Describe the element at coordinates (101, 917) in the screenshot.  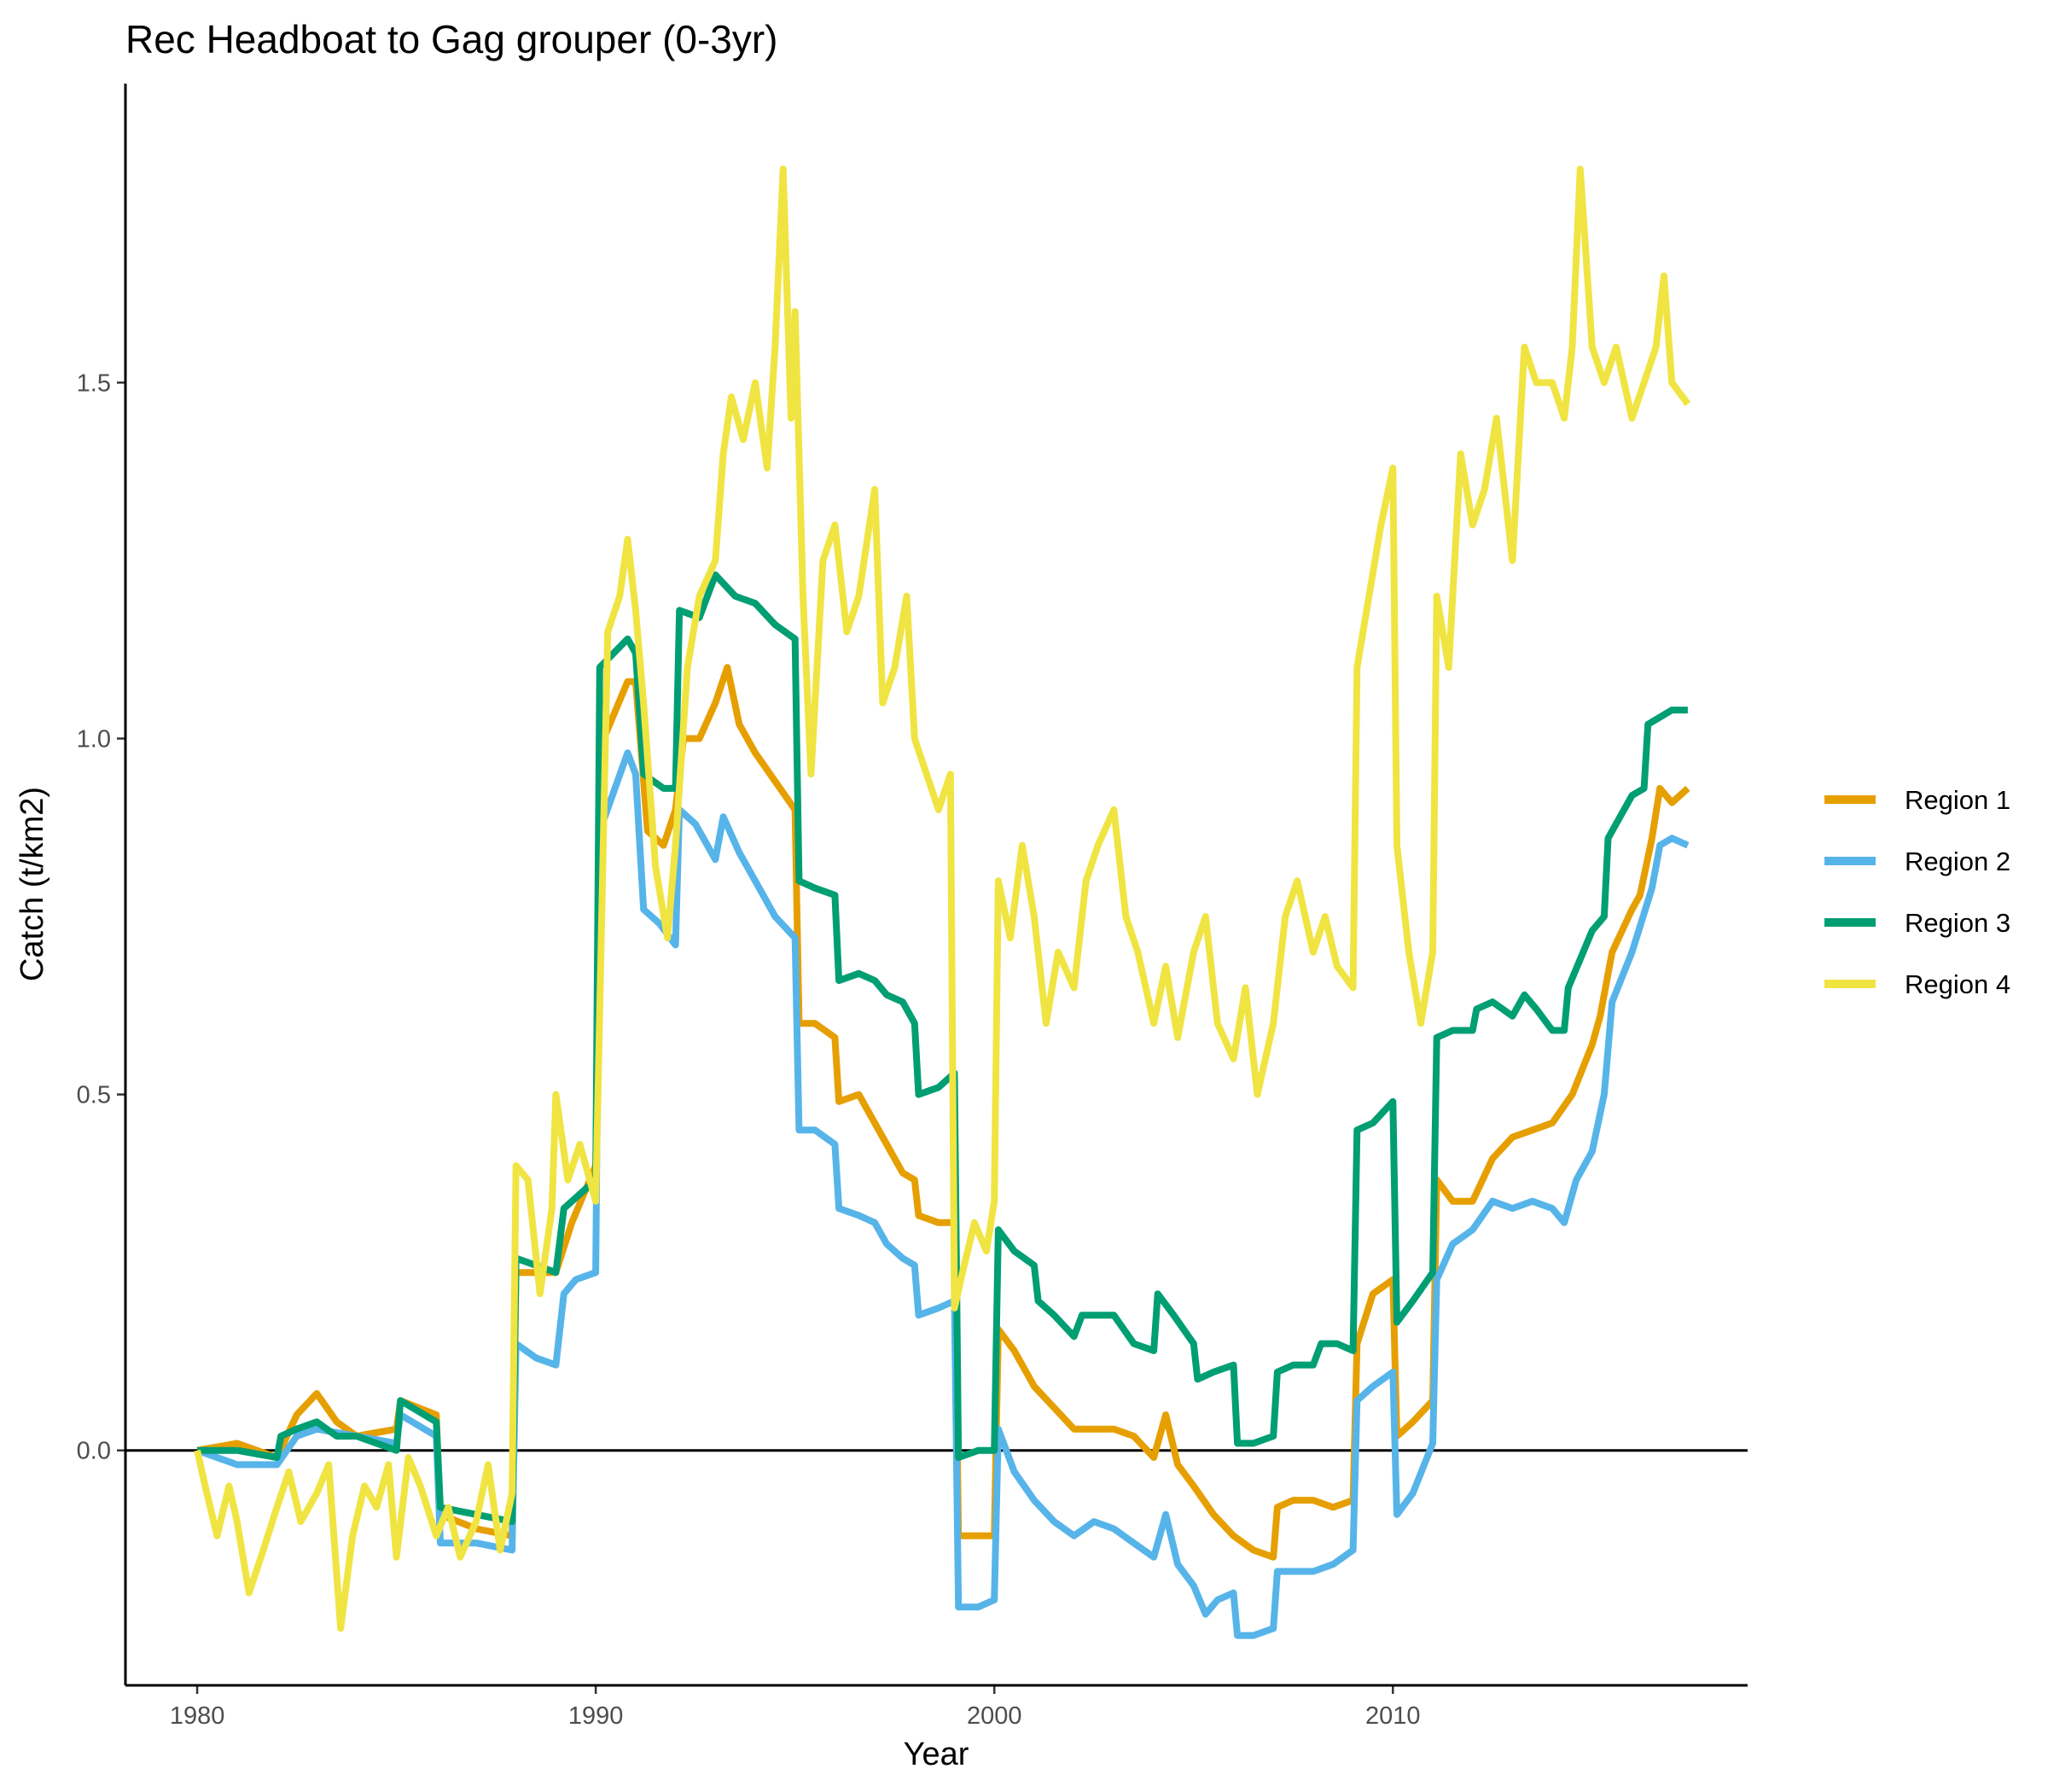
I see `y-axis-ticks: 0.0 0.5 1.0 1.5` at that location.